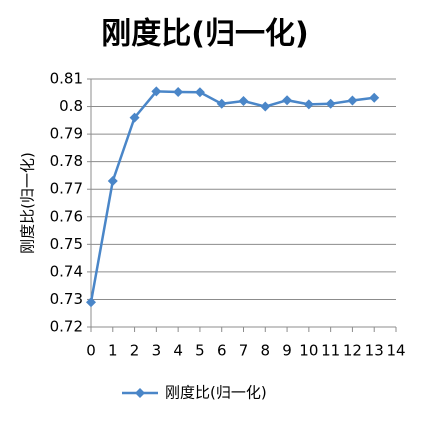  Describe the element at coordinates (140, 393) in the screenshot. I see `legend-marker` at that location.